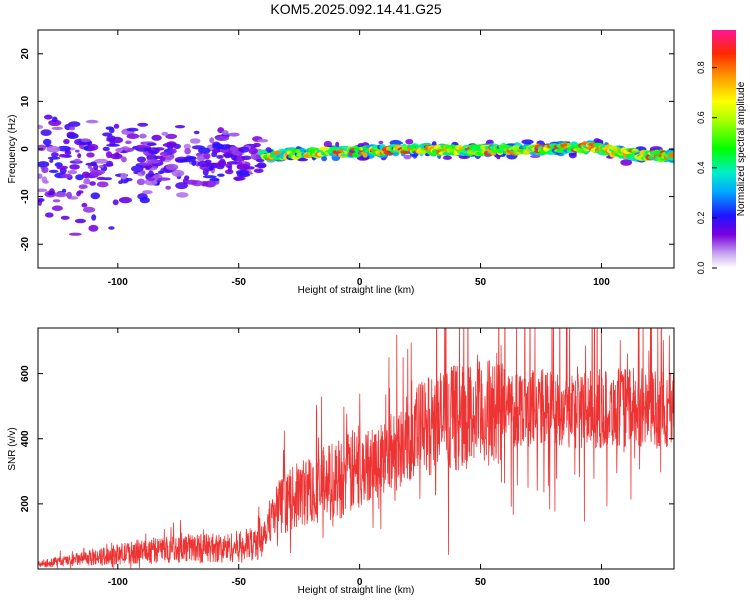  What do you see at coordinates (25, 438) in the screenshot?
I see `y-tick-label: 400` at bounding box center [25, 438].